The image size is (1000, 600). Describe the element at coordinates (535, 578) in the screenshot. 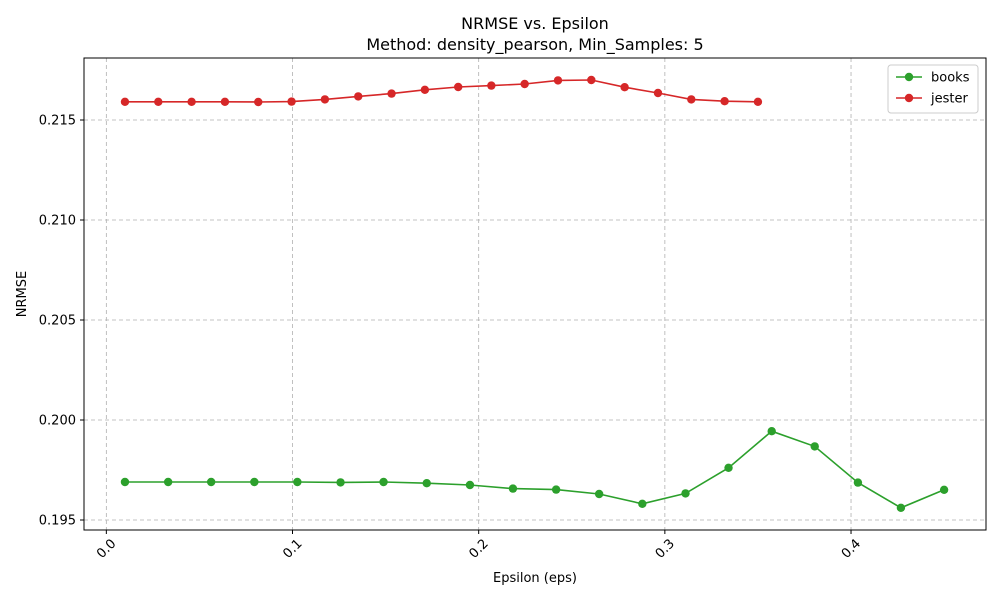

I see `x-axis-label: Epsilon (eps)` at that location.